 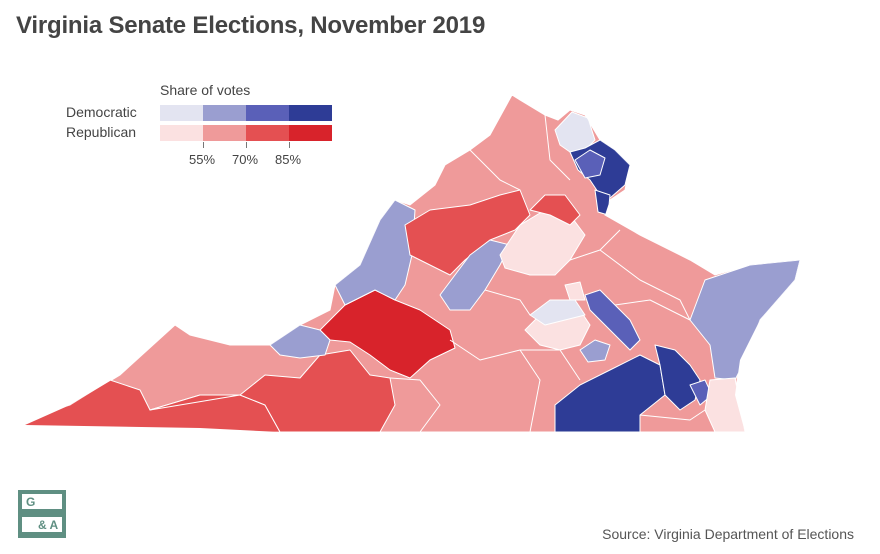 I want to click on district-west-red, so click(x=467, y=232).